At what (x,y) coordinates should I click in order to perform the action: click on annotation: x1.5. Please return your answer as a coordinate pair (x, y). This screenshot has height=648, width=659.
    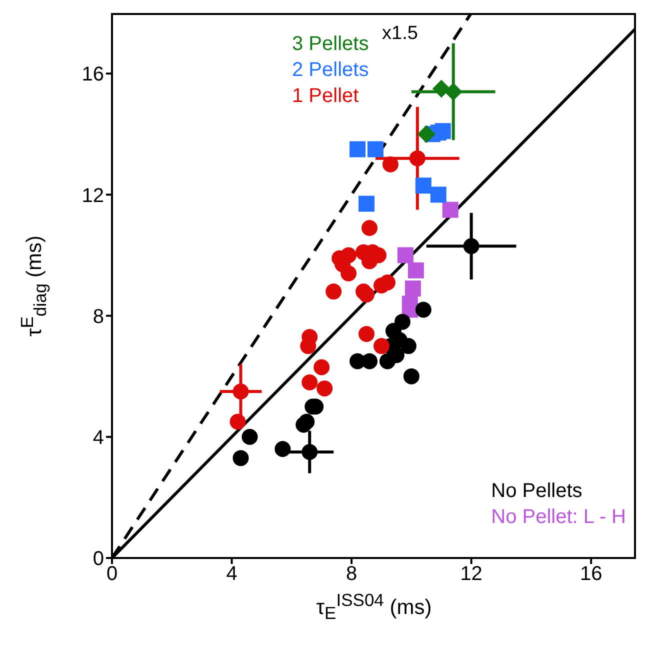
    Looking at the image, I should click on (400, 34).